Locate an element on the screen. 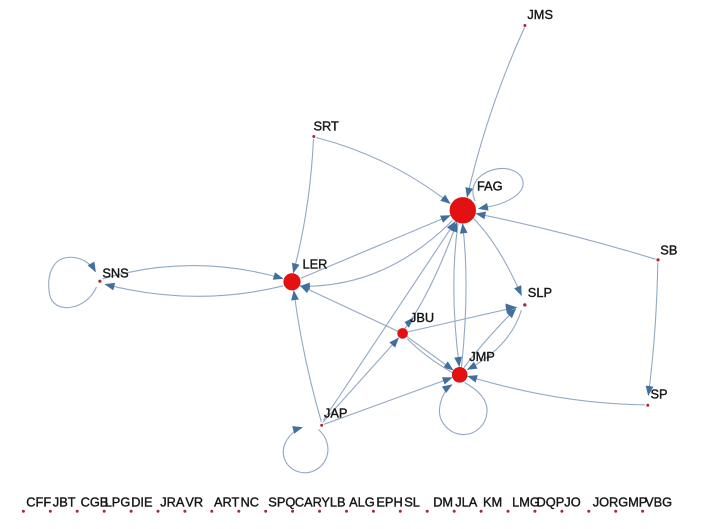  svg-text: SLP is located at coordinates (540, 292).